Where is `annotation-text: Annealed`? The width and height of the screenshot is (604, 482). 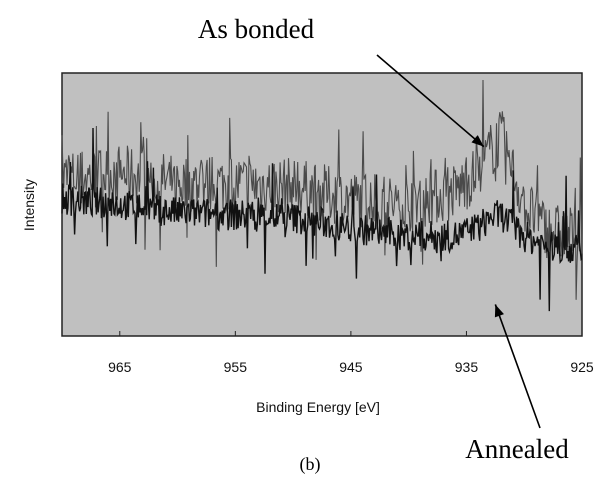
annotation-text: Annealed is located at coordinates (517, 449).